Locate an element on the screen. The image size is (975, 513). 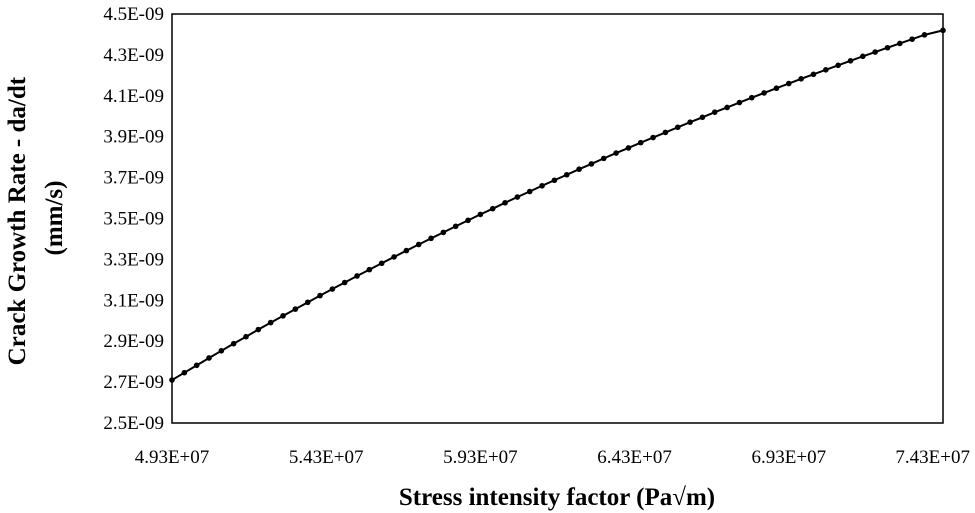
x-tick-label: 6.93E+07 is located at coordinates (789, 457).